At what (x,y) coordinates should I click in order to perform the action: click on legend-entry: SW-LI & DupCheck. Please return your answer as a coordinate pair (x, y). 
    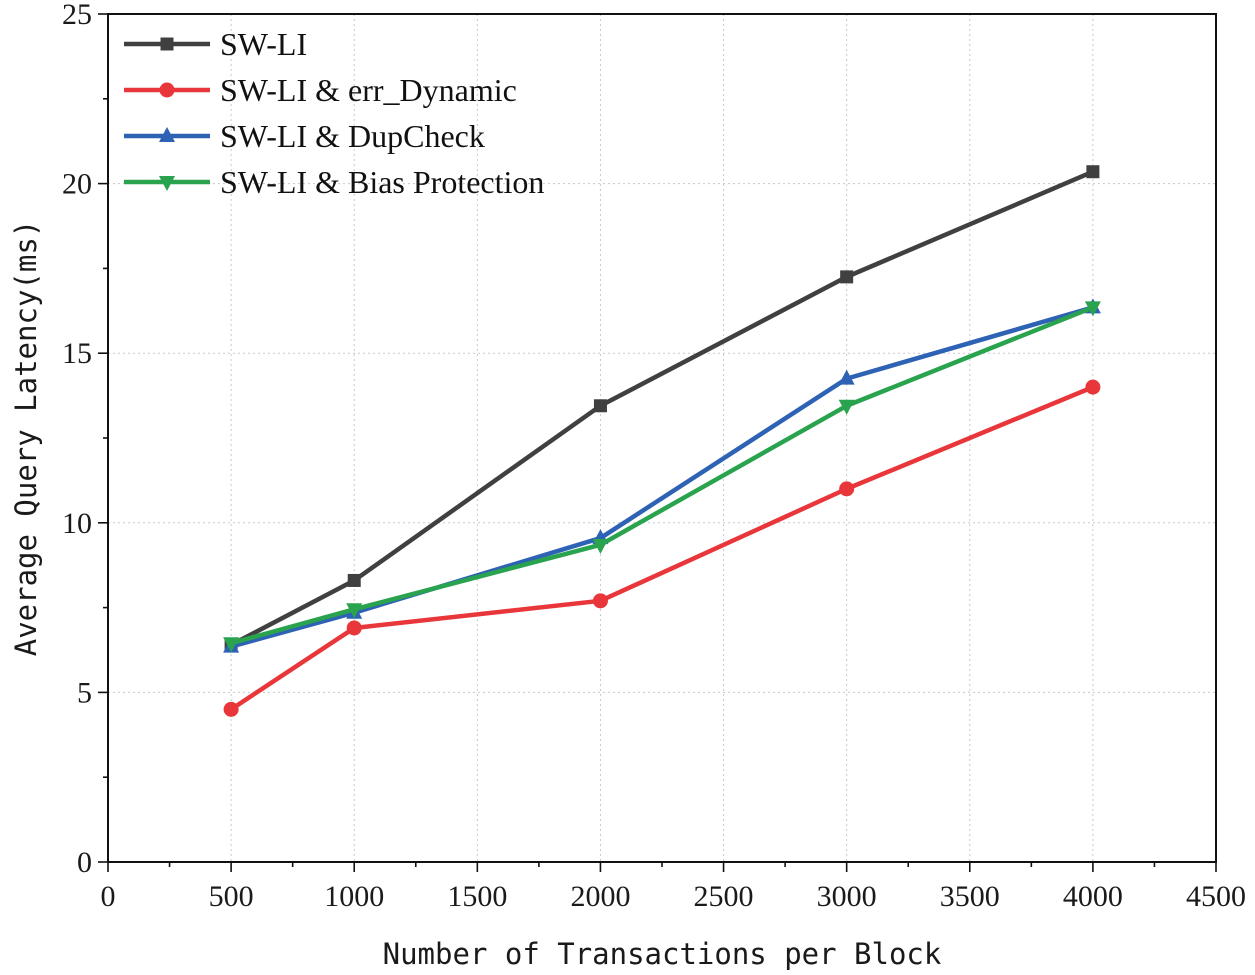
    Looking at the image, I should click on (304, 136).